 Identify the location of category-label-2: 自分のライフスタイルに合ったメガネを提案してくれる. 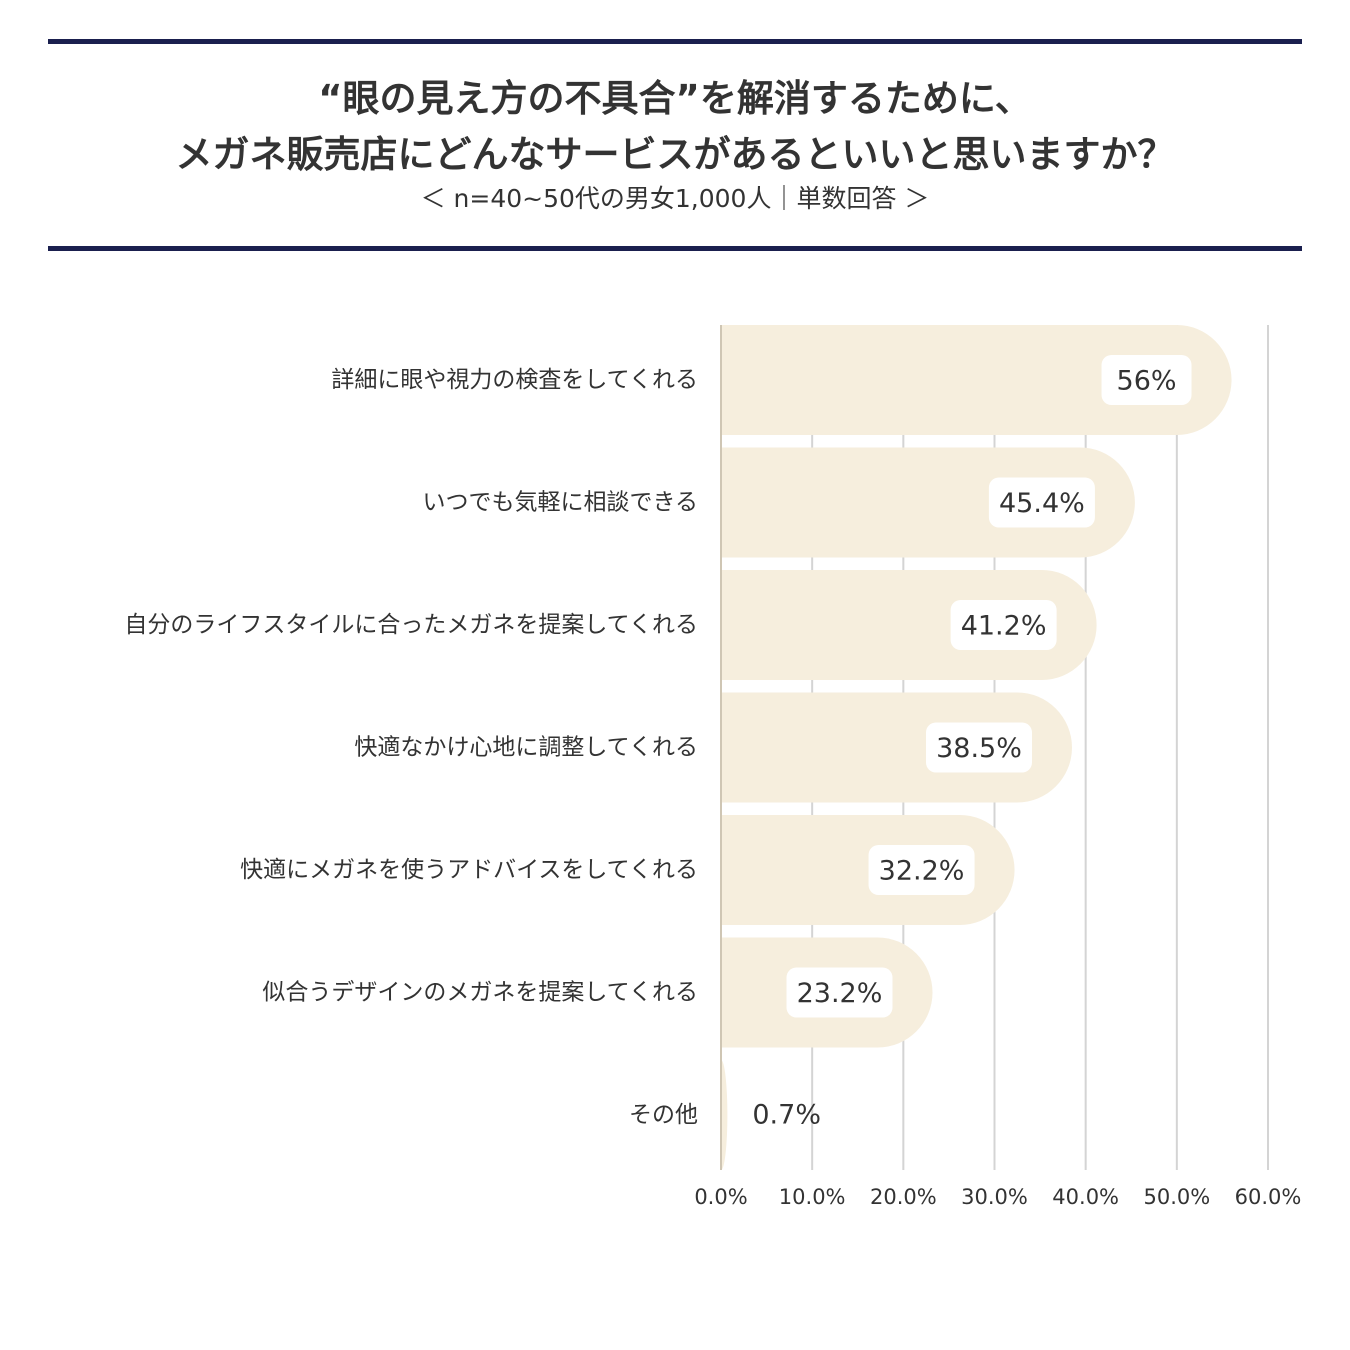
(411, 625).